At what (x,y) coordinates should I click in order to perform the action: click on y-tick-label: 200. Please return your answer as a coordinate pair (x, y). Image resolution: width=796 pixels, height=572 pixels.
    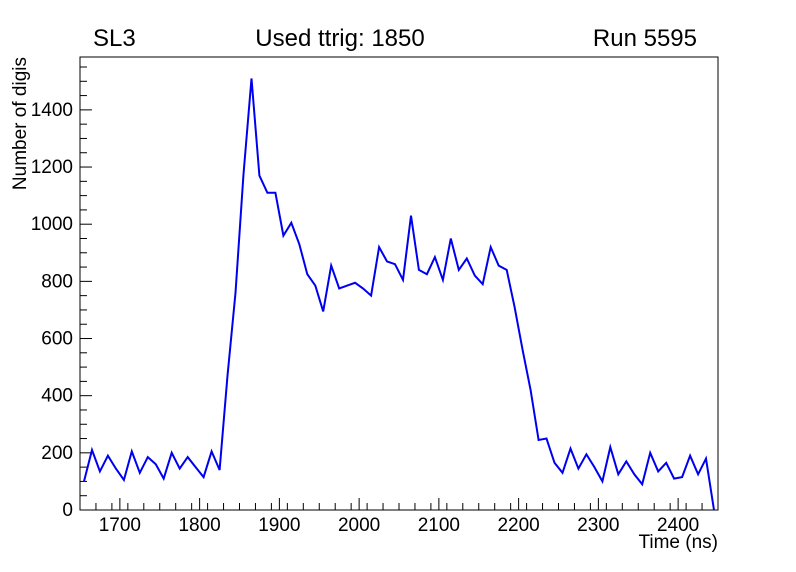
    Looking at the image, I should click on (57, 453).